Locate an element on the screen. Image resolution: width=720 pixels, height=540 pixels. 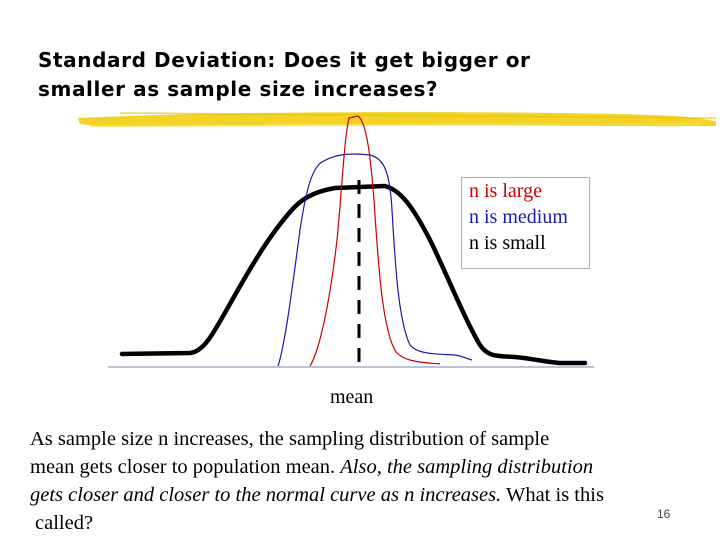
legend-item-medium: n is medium is located at coordinates (518, 217).